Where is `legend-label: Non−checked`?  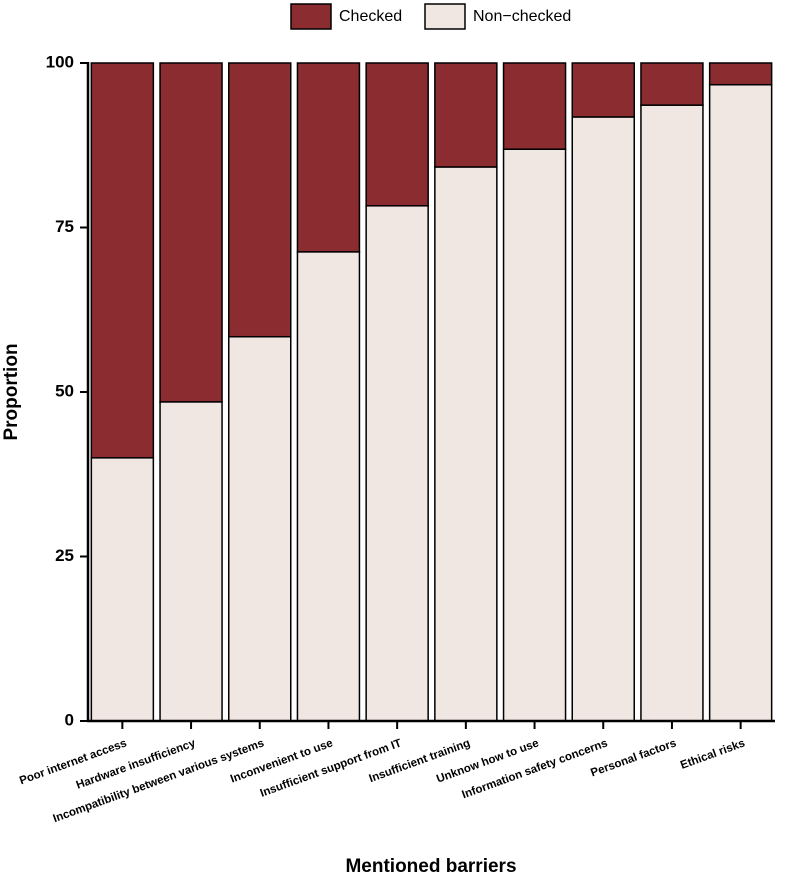 legend-label: Non−checked is located at coordinates (522, 16).